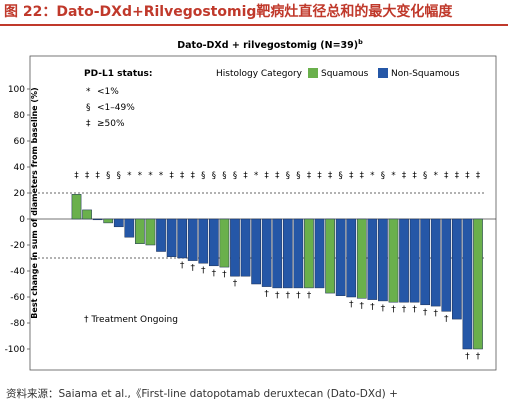 Image resolution: width=508 pixels, height=404 pixels. I want to click on pdl1-key-label: ≥50%, so click(111, 124).